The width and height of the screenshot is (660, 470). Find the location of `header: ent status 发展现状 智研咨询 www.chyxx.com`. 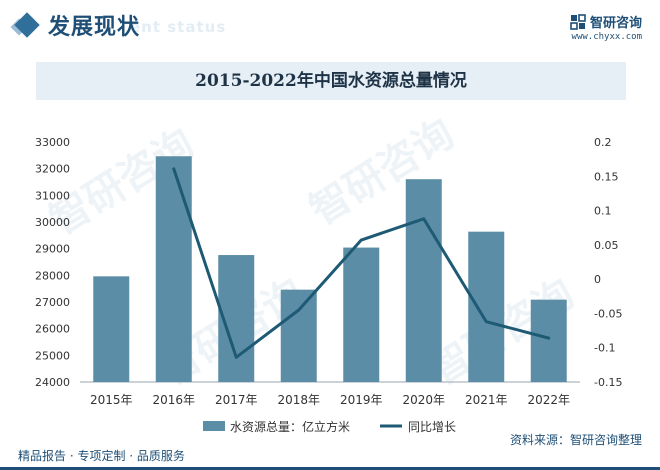

header: ent status 发展现状 智研咨询 www.chyxx.com is located at coordinates (330, 24).